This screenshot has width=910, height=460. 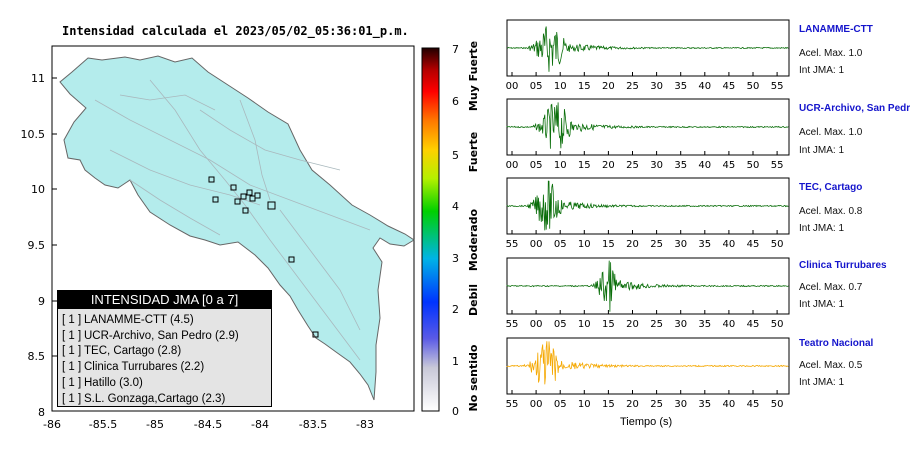 I want to click on x-tick-label: -86, so click(x=52, y=424).